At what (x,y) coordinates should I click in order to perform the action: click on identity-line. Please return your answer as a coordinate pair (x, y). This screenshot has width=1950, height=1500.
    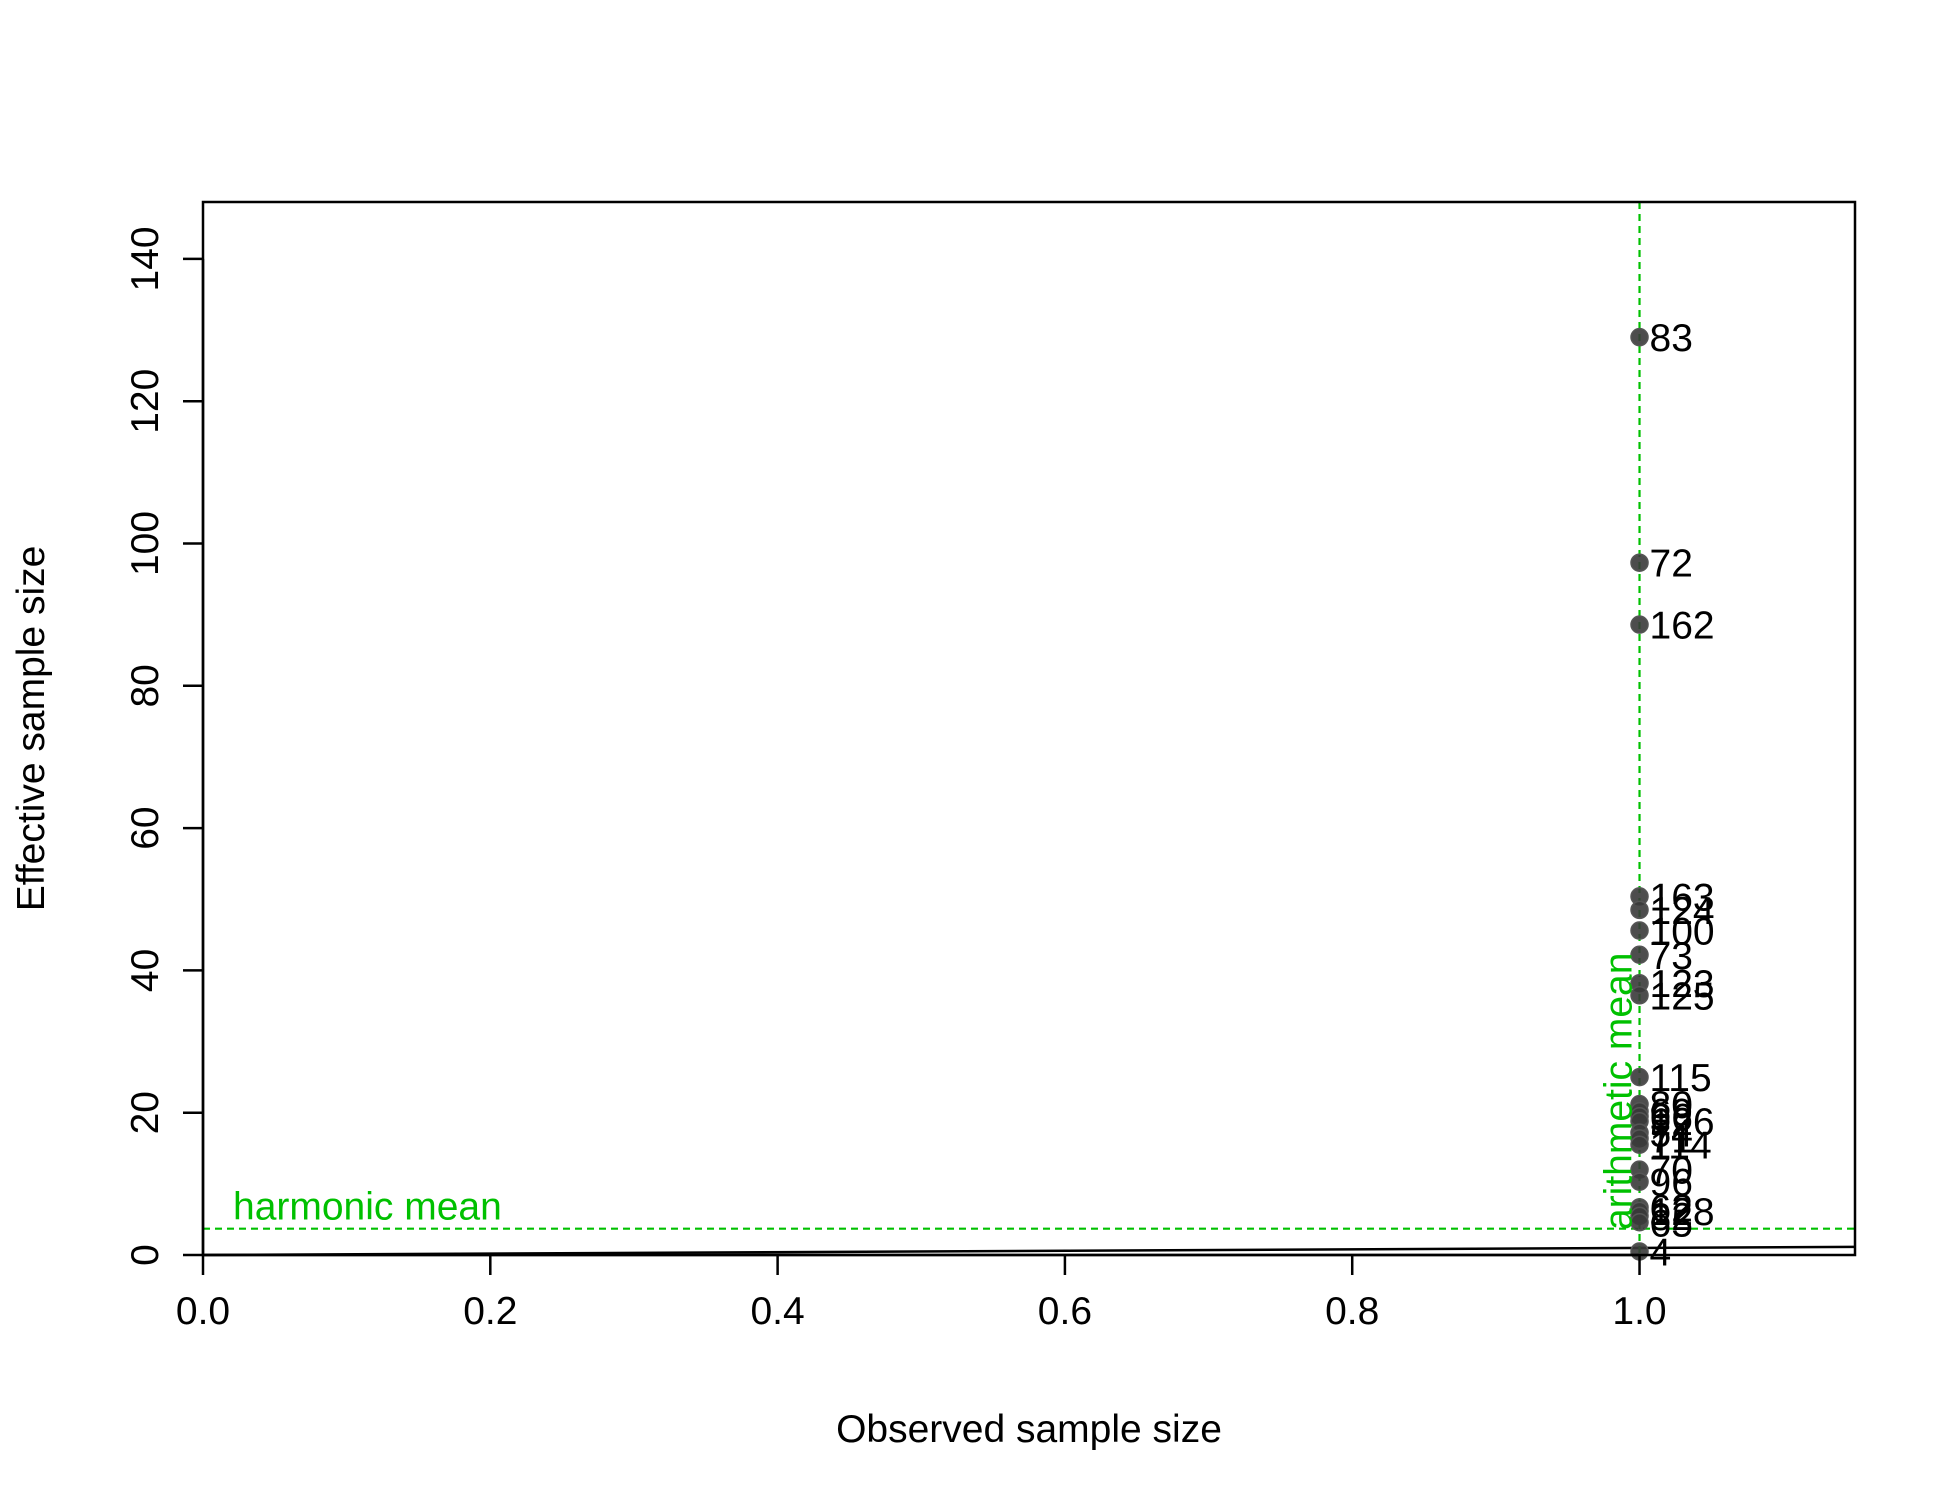
    Looking at the image, I should click on (1029, 1251).